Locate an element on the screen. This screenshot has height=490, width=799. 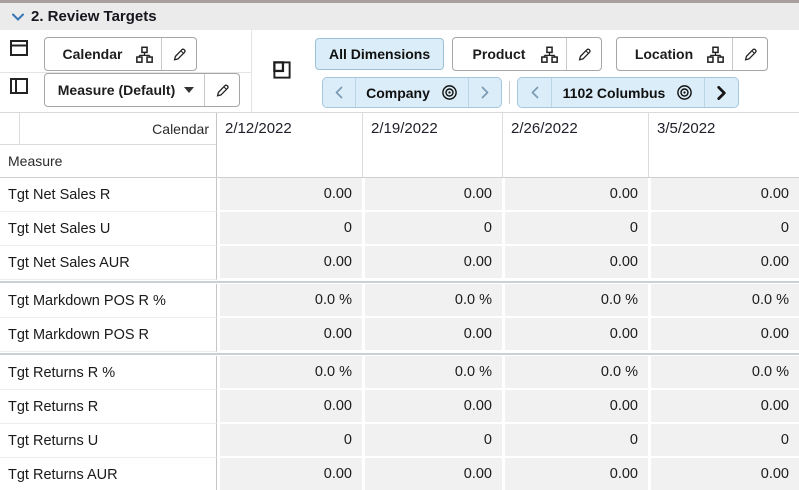
location-dimension-tile: Location is located at coordinates (692, 54).